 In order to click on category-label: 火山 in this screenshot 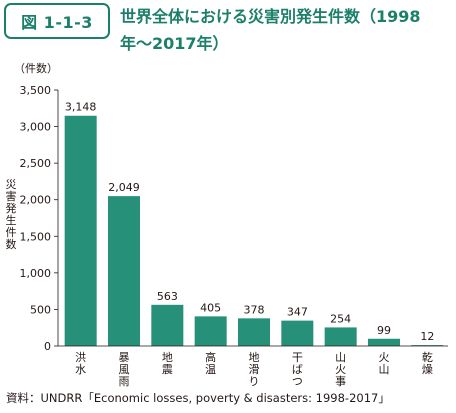, I will do `click(384, 363)`.